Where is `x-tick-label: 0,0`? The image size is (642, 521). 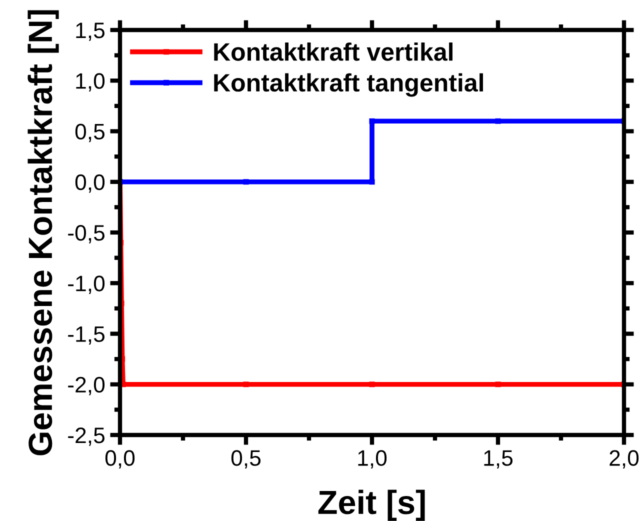 x-tick-label: 0,0 is located at coordinates (120, 459).